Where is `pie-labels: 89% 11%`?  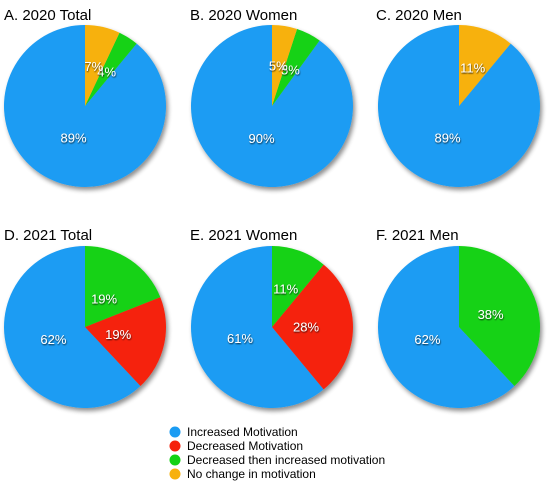
pie-labels: 89% 11% is located at coordinates (459, 102).